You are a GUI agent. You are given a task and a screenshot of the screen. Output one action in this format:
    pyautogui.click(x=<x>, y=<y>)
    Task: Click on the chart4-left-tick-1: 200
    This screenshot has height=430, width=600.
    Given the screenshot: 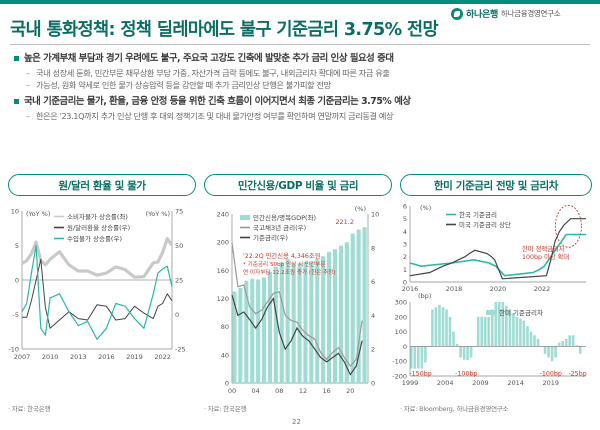 What is the action you would take?
    pyautogui.click(x=401, y=317)
    